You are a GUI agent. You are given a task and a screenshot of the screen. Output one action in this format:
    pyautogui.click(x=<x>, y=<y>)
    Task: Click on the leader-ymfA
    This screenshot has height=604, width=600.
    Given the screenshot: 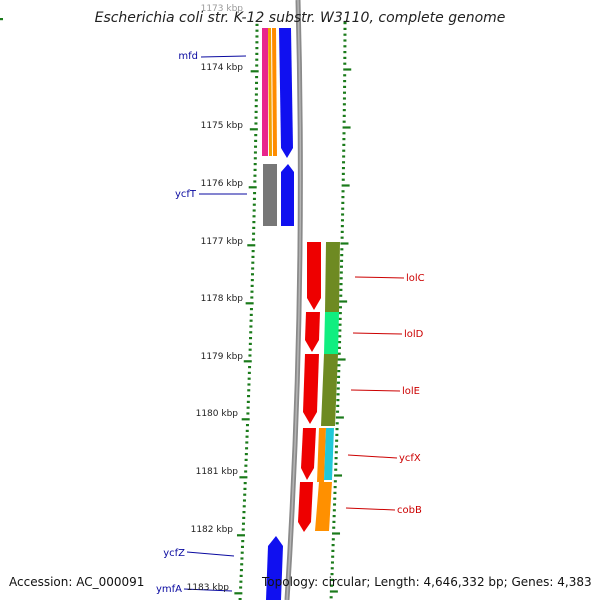 What is the action you would take?
    pyautogui.click(x=208, y=590)
    